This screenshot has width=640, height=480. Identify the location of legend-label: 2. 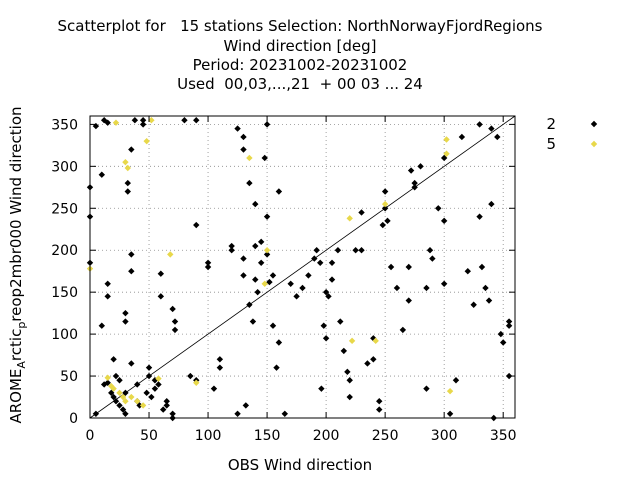
(551, 124).